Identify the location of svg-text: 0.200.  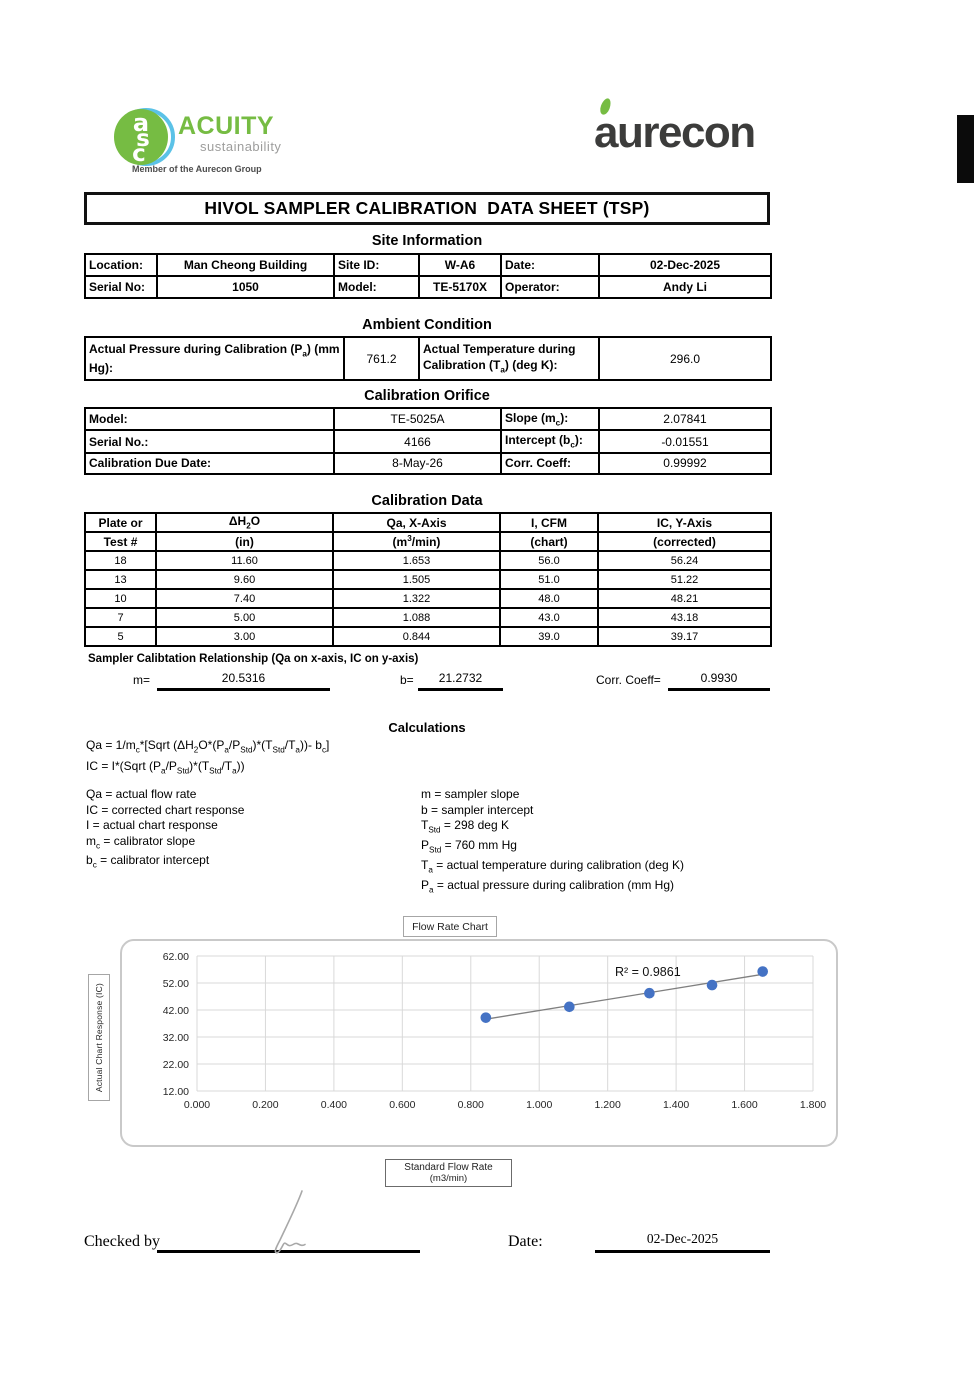
(265, 1105).